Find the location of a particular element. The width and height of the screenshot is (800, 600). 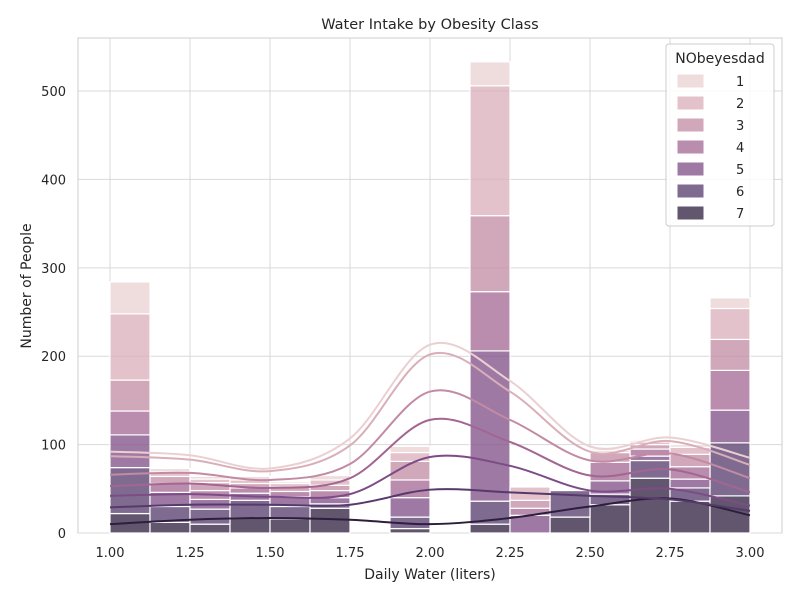

legend-label-1: 1 is located at coordinates (740, 82).